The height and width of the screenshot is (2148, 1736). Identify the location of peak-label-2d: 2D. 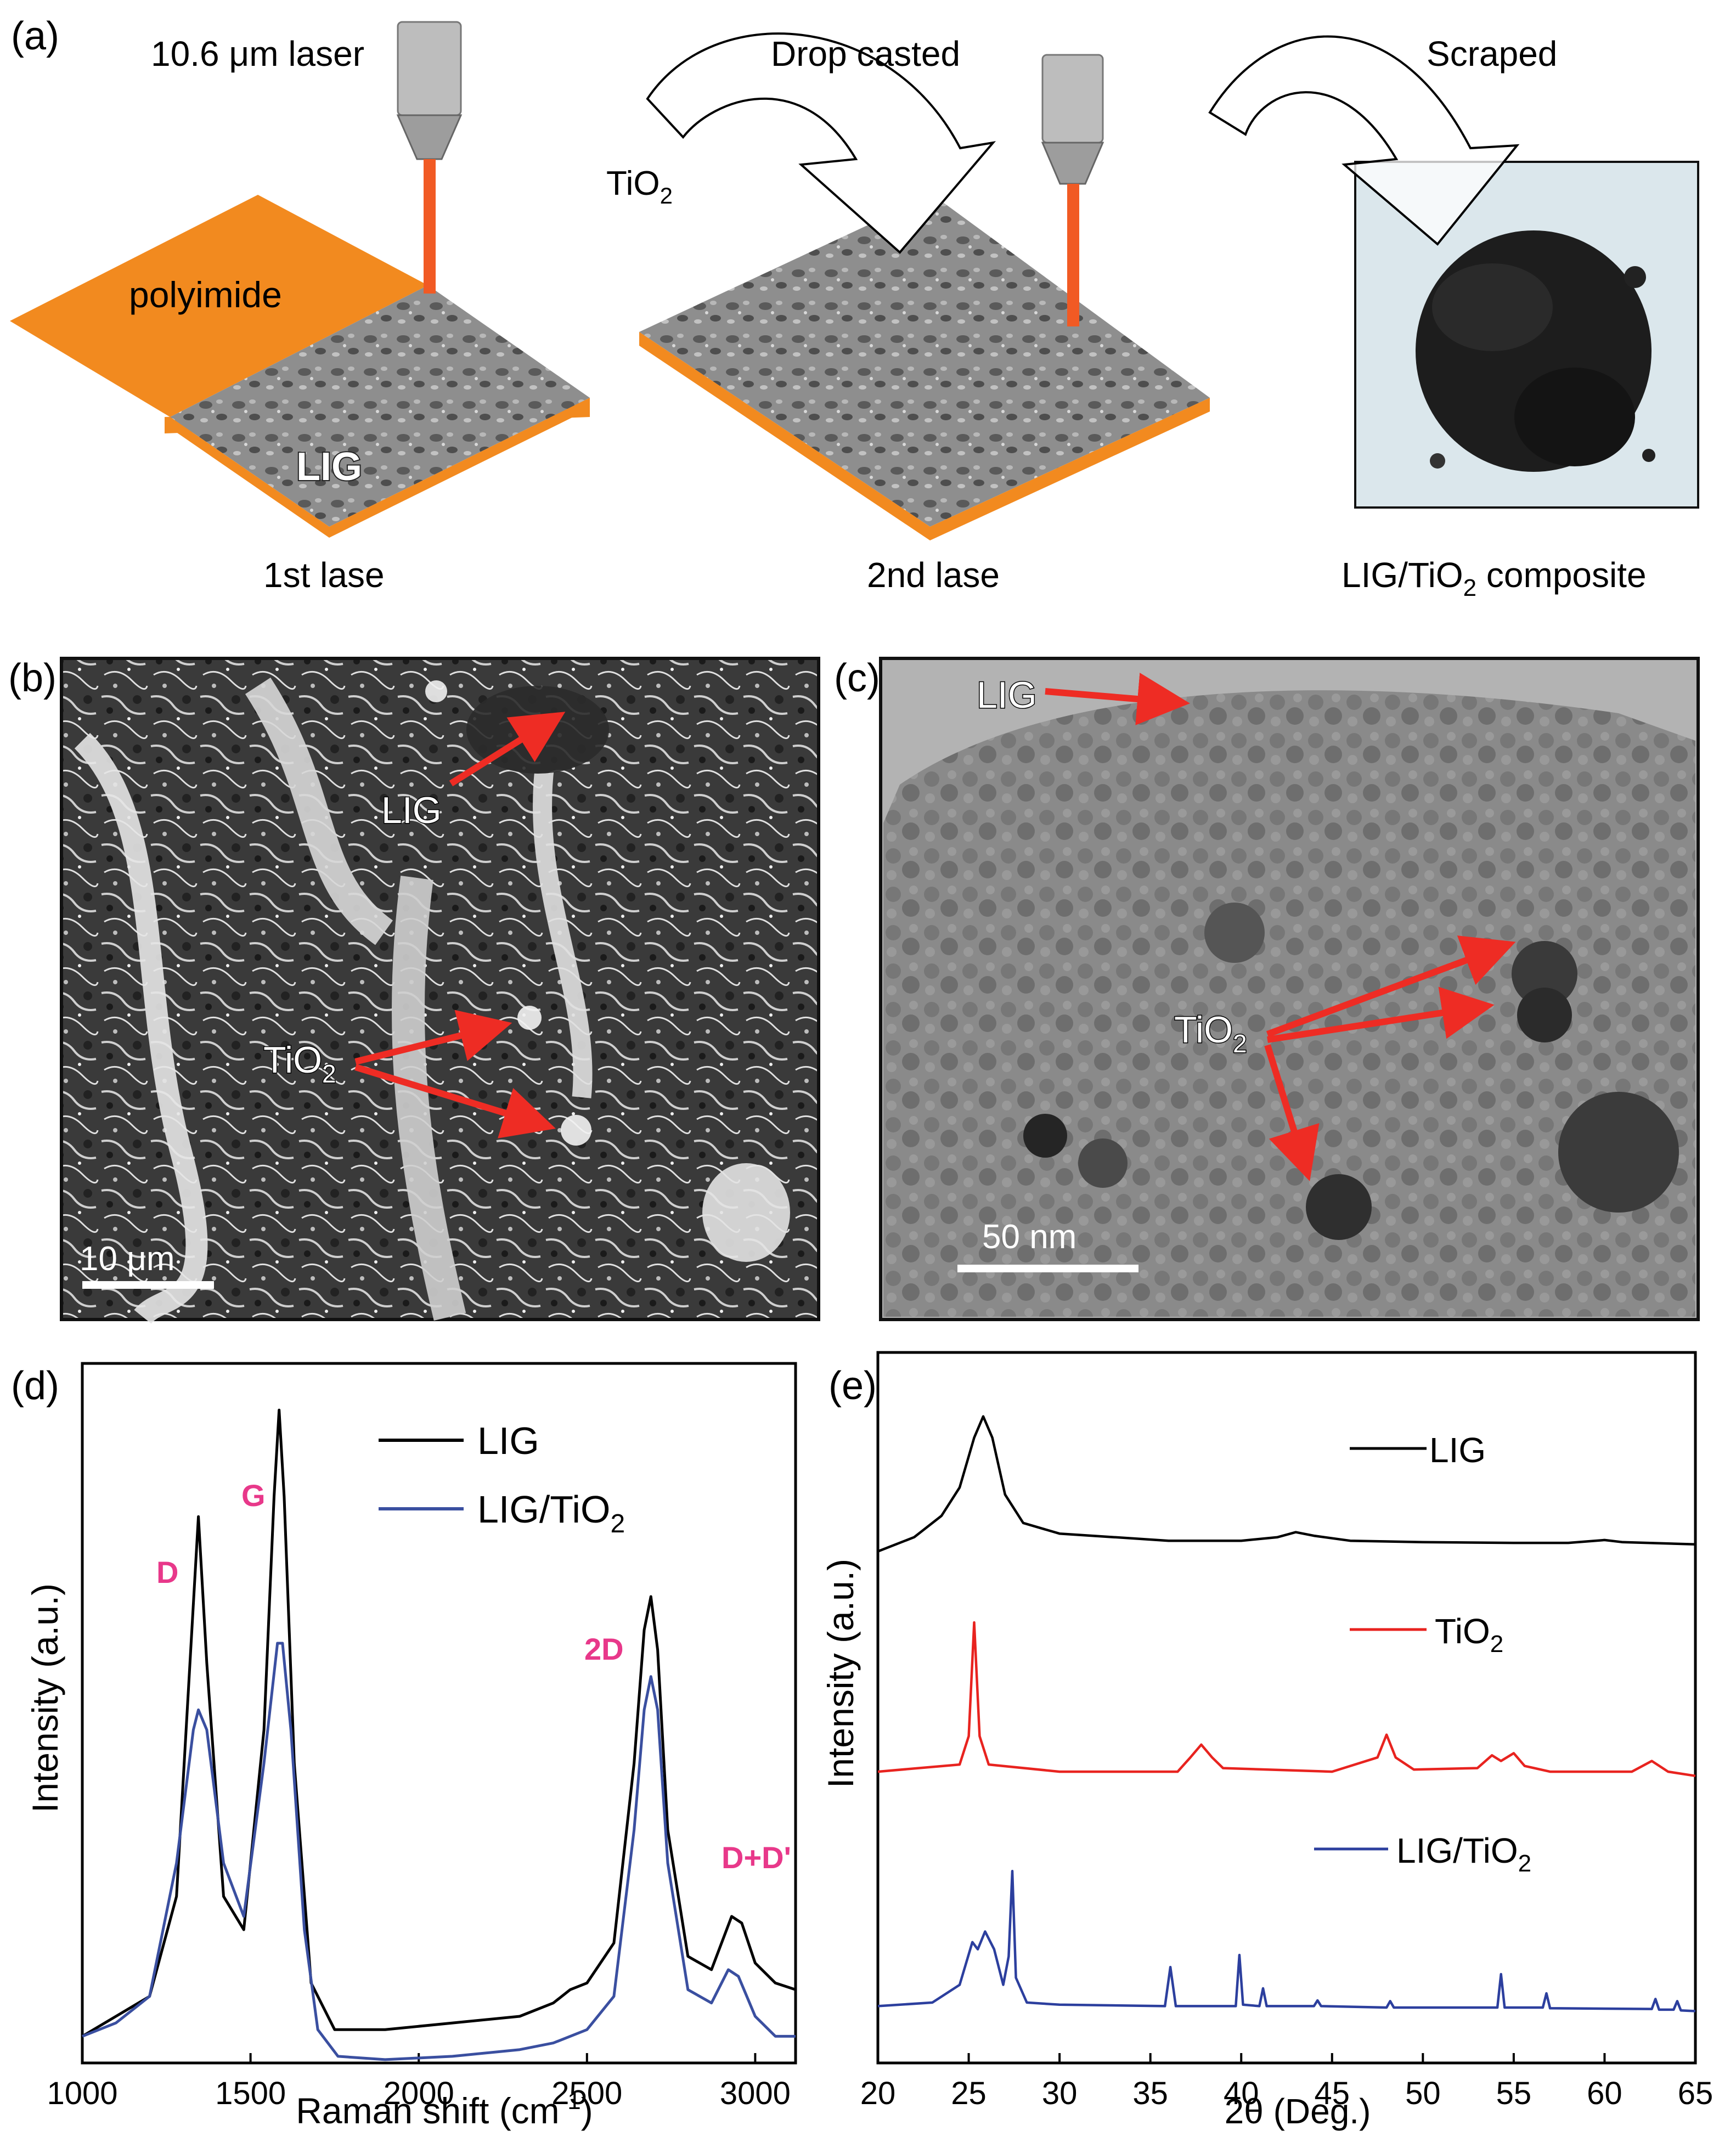
(604, 1649).